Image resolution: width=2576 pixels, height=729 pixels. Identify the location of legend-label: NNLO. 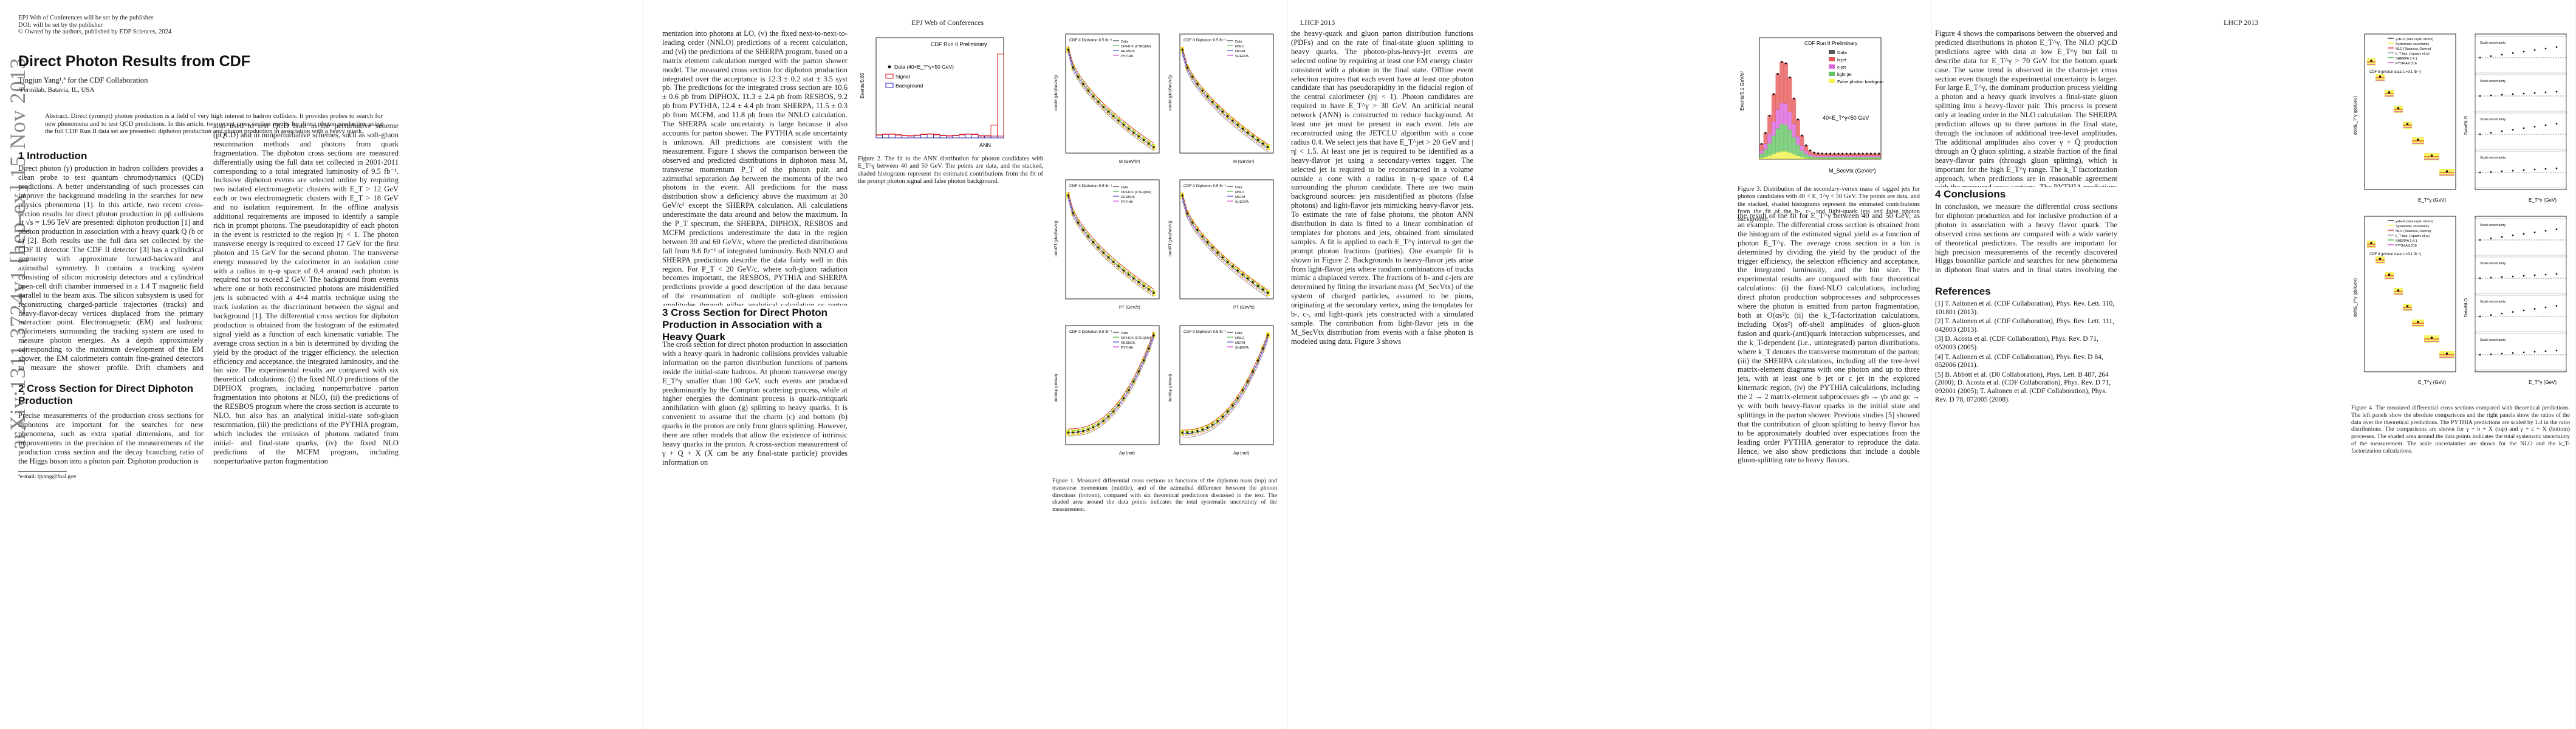
(1240, 47).